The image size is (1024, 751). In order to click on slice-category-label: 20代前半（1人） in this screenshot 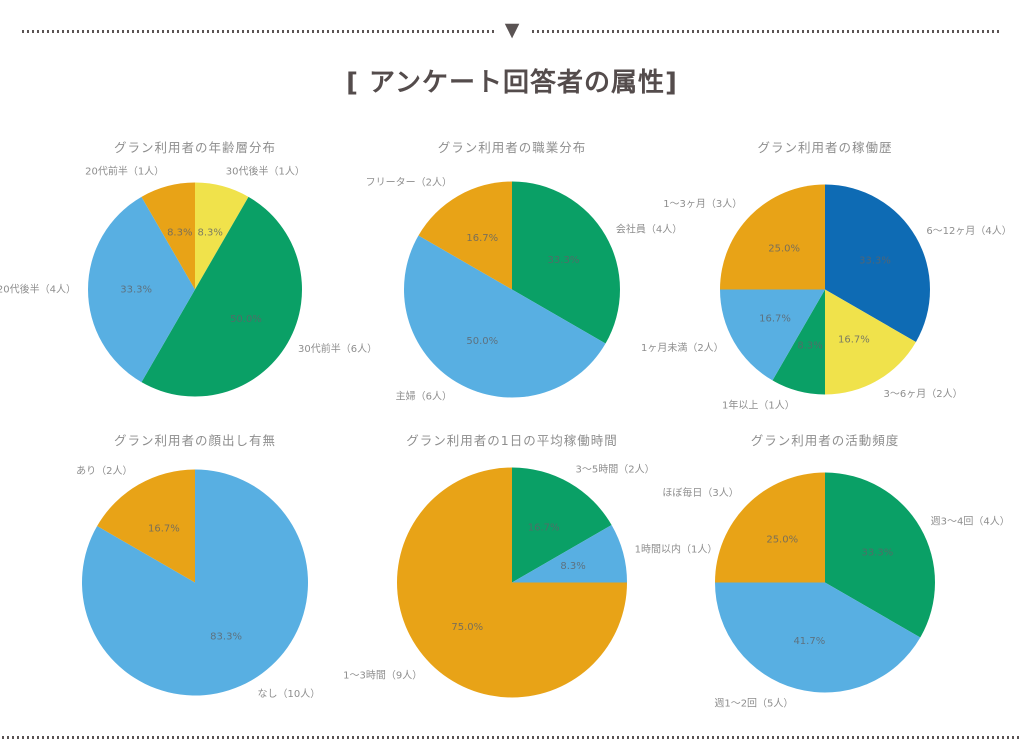, I will do `click(124, 171)`.